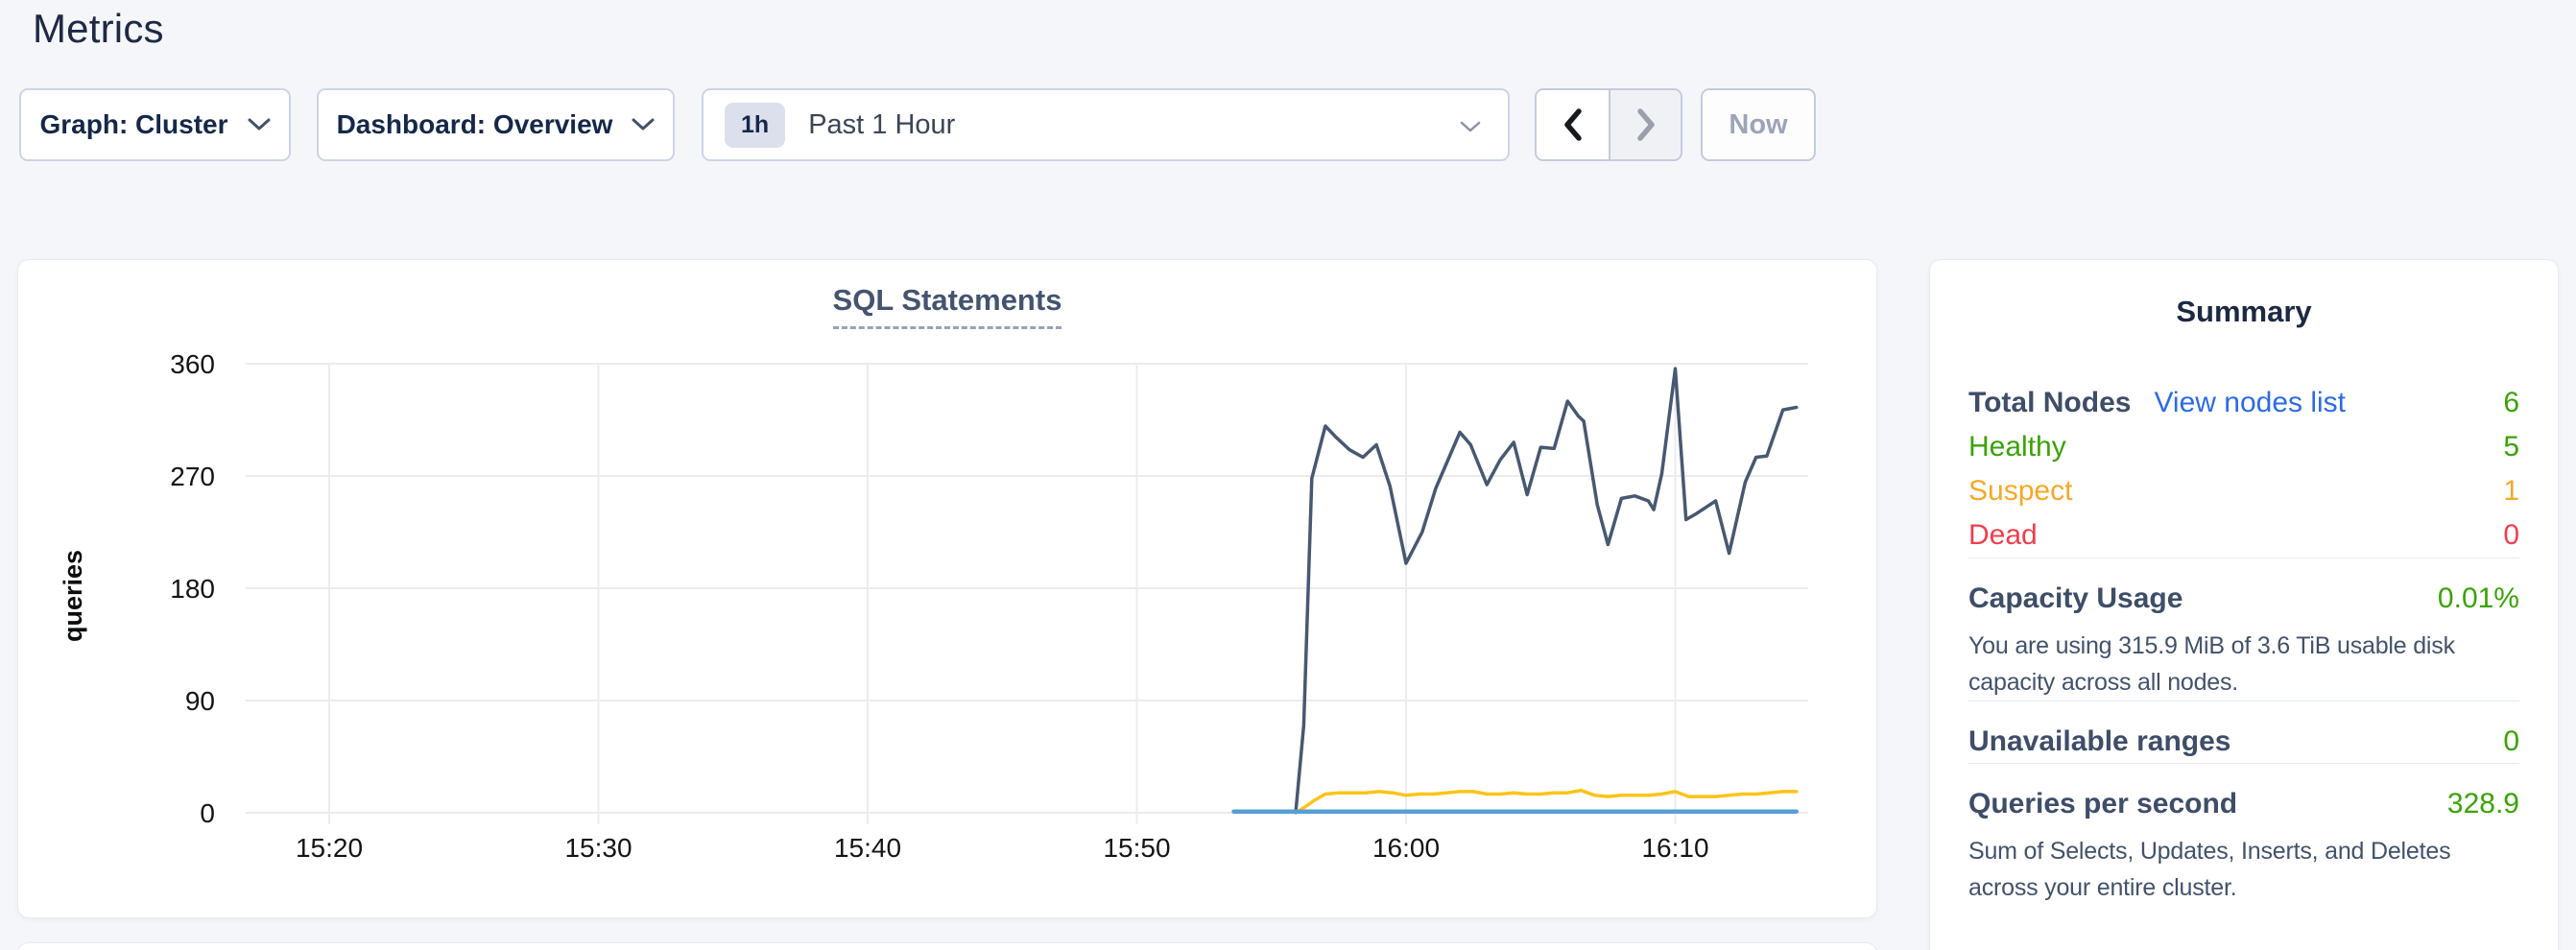  Describe the element at coordinates (2250, 402) in the screenshot. I see `view-nodes-list-link: View nodes list` at that location.